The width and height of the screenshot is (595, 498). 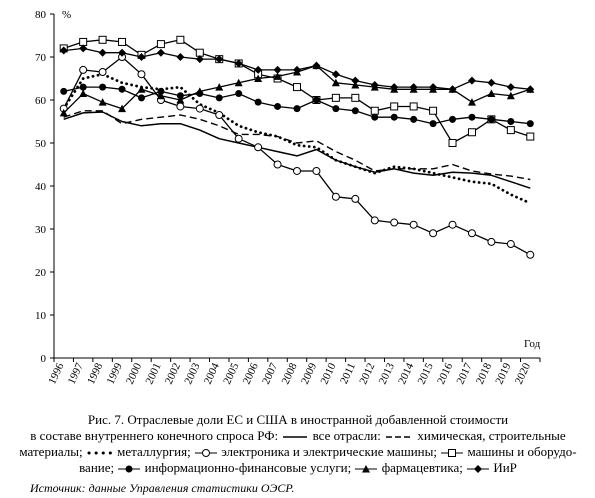 What do you see at coordinates (366, 469) in the screenshot?
I see `legend-triangle-swatch` at bounding box center [366, 469].